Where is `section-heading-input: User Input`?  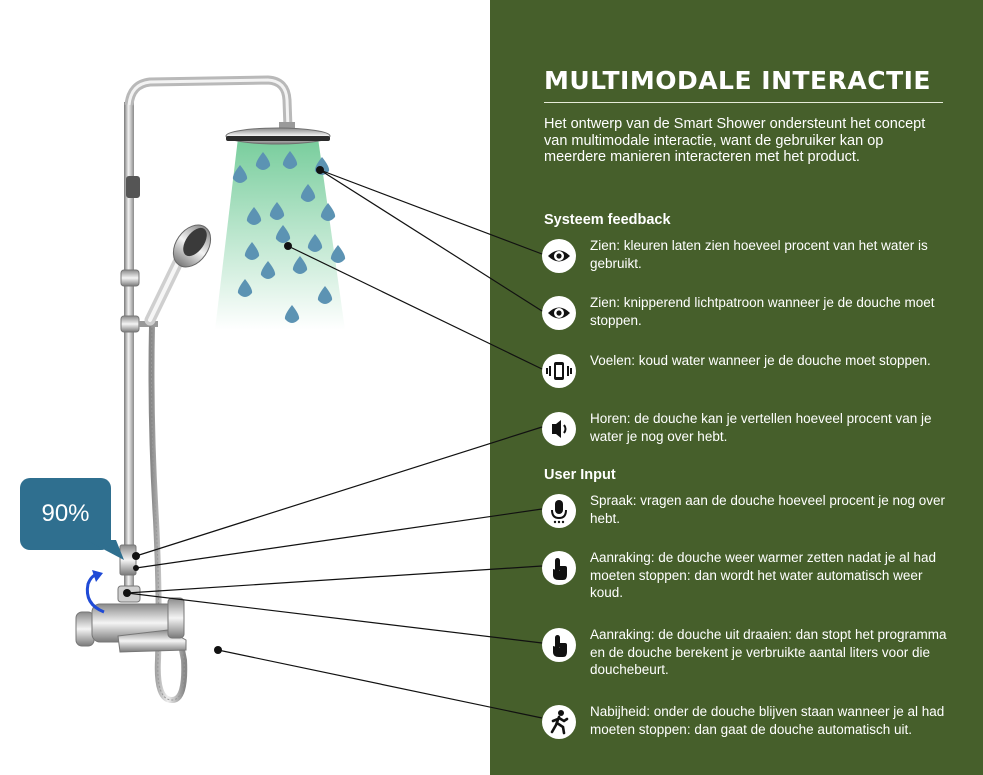 section-heading-input: User Input is located at coordinates (580, 475).